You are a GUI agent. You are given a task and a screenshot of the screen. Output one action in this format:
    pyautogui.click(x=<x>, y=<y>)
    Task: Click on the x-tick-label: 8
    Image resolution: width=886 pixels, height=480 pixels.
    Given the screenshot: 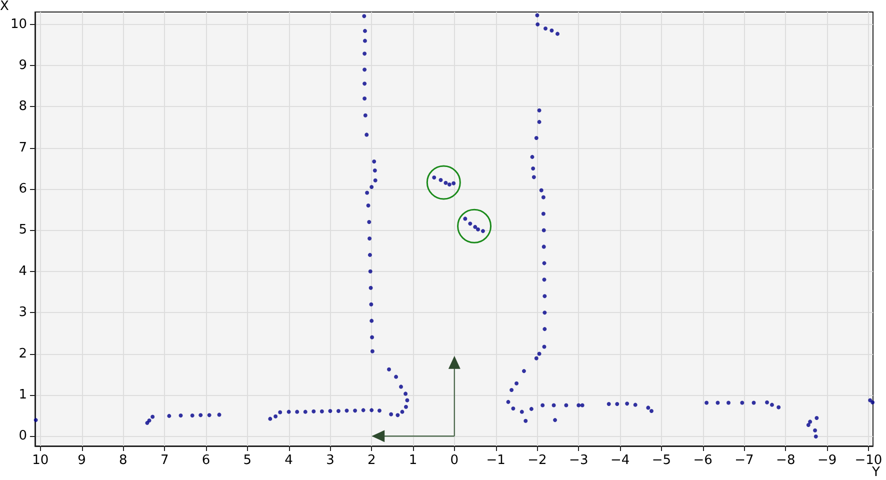 What is the action you would take?
    pyautogui.click(x=123, y=460)
    